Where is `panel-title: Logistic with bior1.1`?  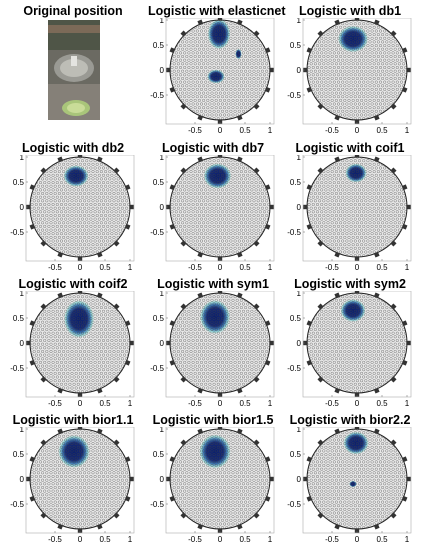
panel-title: Logistic with bior1.1 is located at coordinates (73, 420).